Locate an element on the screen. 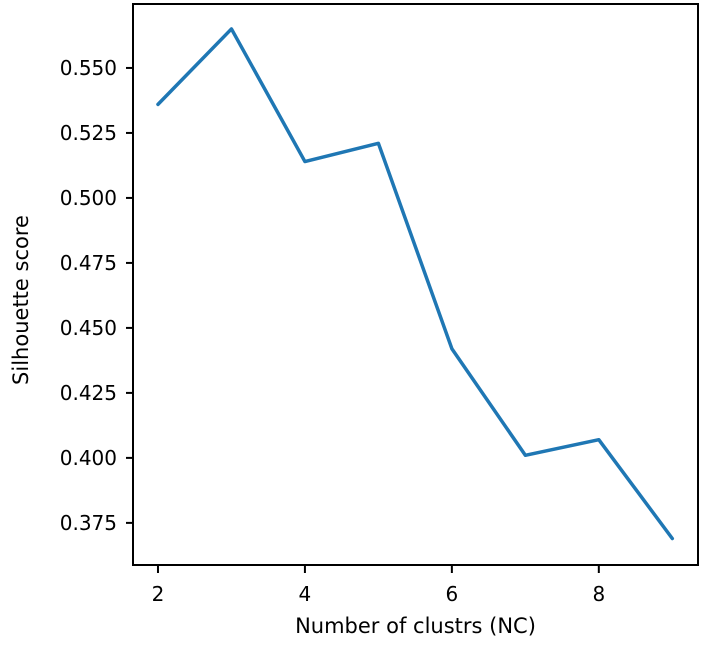  y-tick-label: 0.375 is located at coordinates (88, 523).